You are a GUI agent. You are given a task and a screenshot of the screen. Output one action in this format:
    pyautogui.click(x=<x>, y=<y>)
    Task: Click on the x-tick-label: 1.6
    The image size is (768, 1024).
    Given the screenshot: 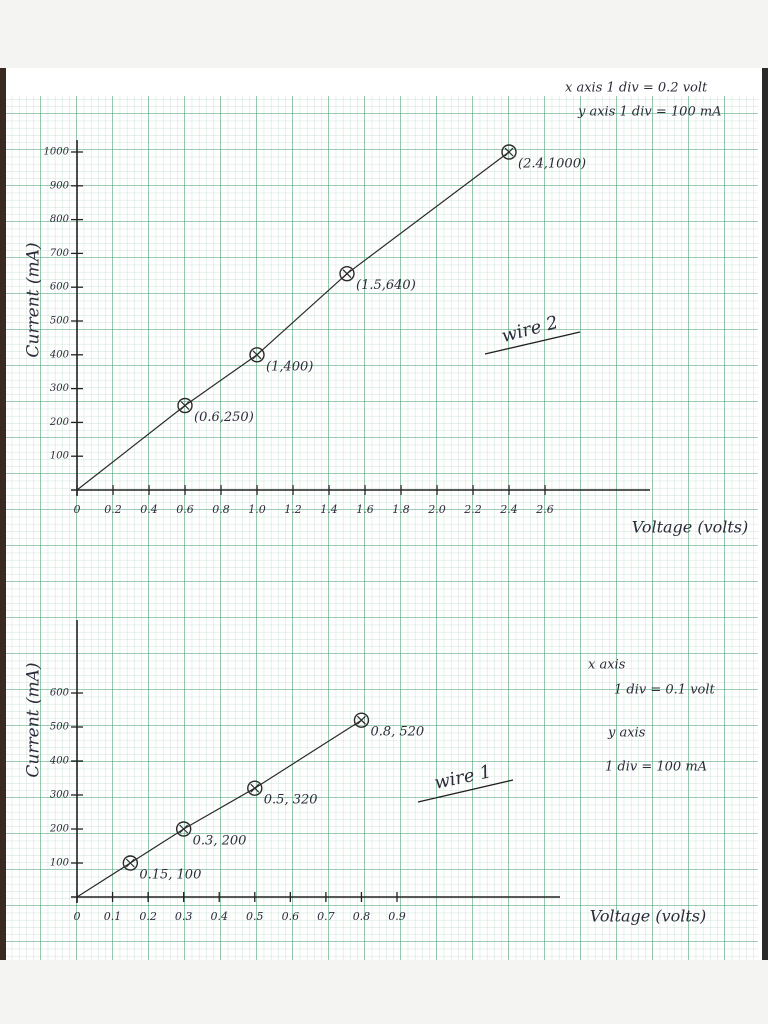 What is the action you would take?
    pyautogui.click(x=365, y=509)
    